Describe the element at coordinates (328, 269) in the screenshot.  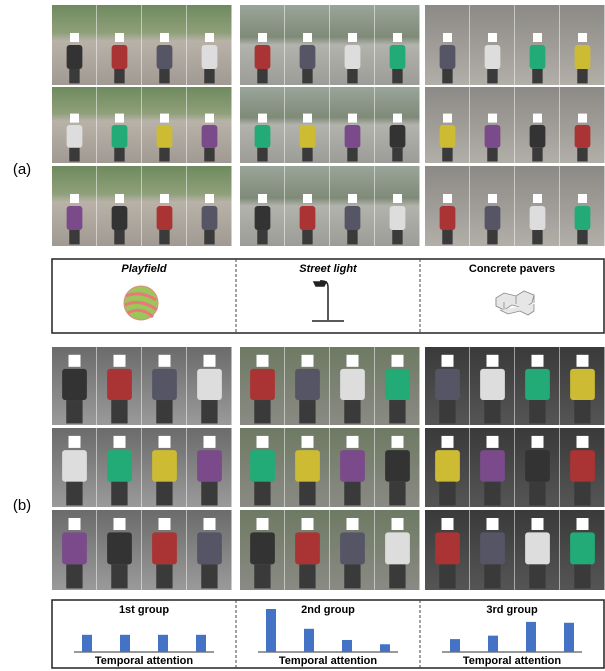
I see `scene-title: Street light` at that location.